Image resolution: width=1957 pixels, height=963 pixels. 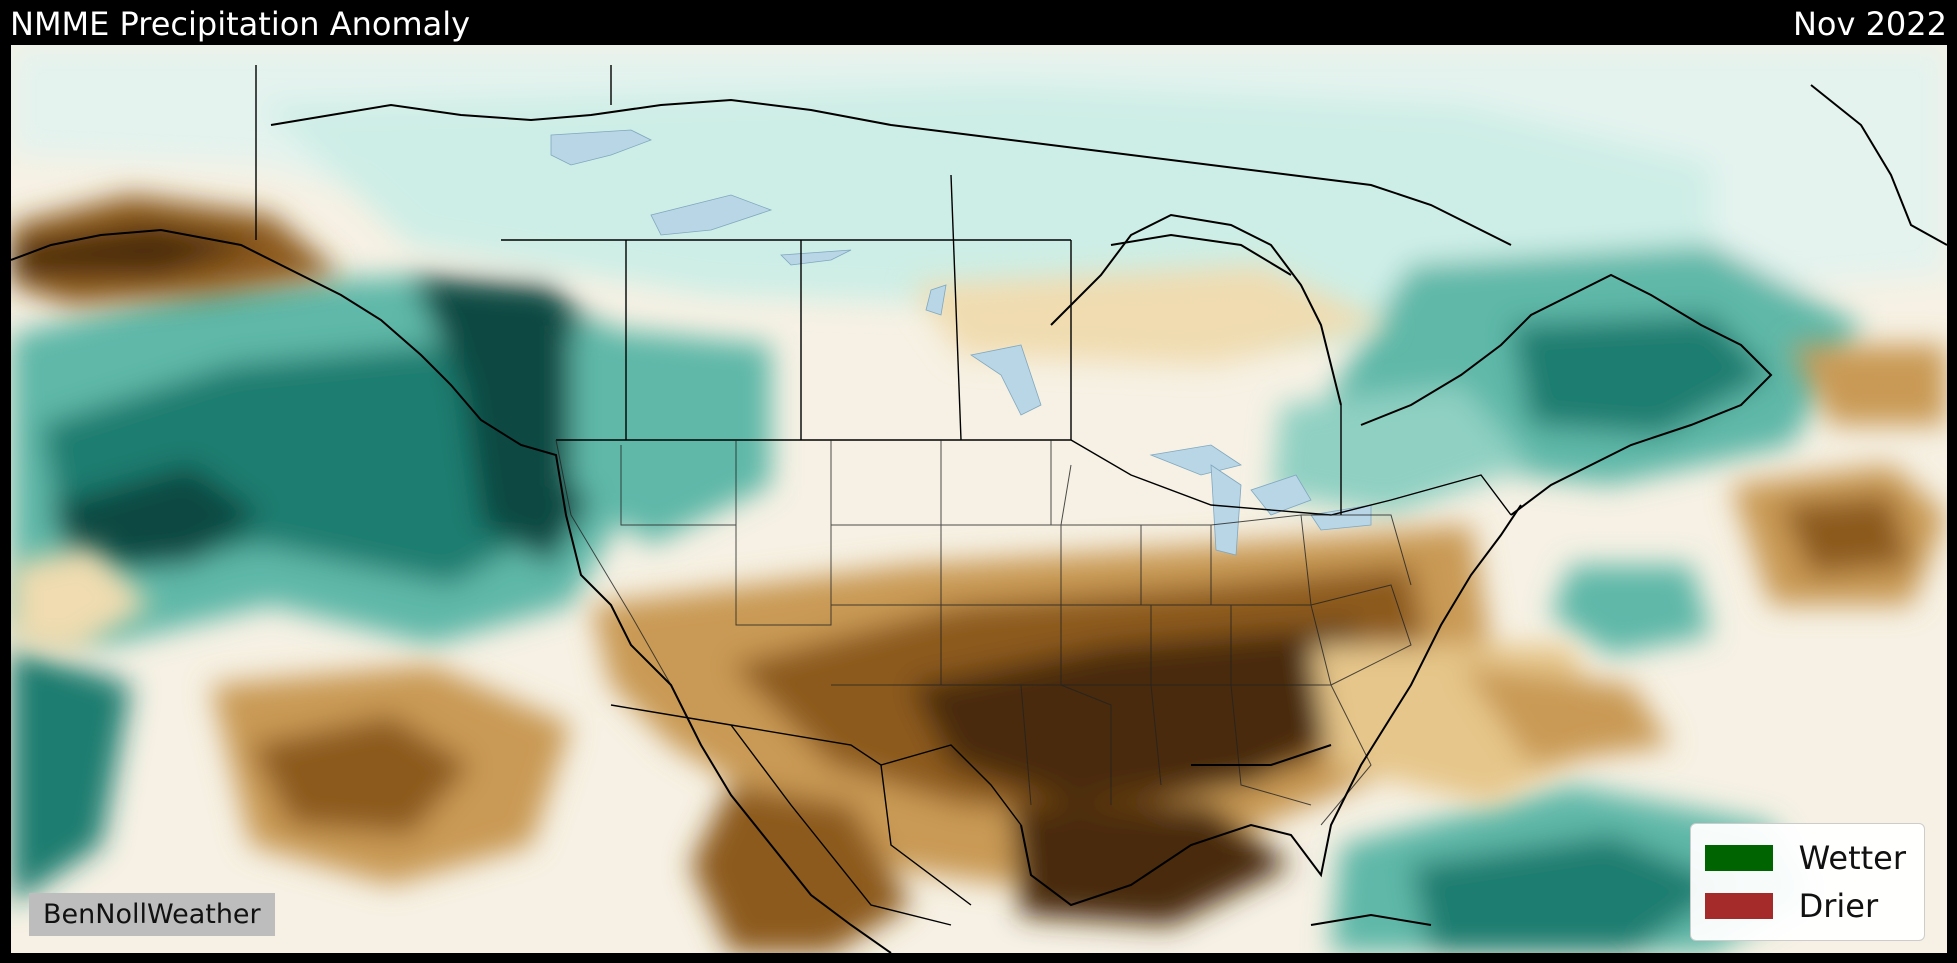 What do you see at coordinates (1852, 858) in the screenshot?
I see `legend-label-wetter: Wetter` at bounding box center [1852, 858].